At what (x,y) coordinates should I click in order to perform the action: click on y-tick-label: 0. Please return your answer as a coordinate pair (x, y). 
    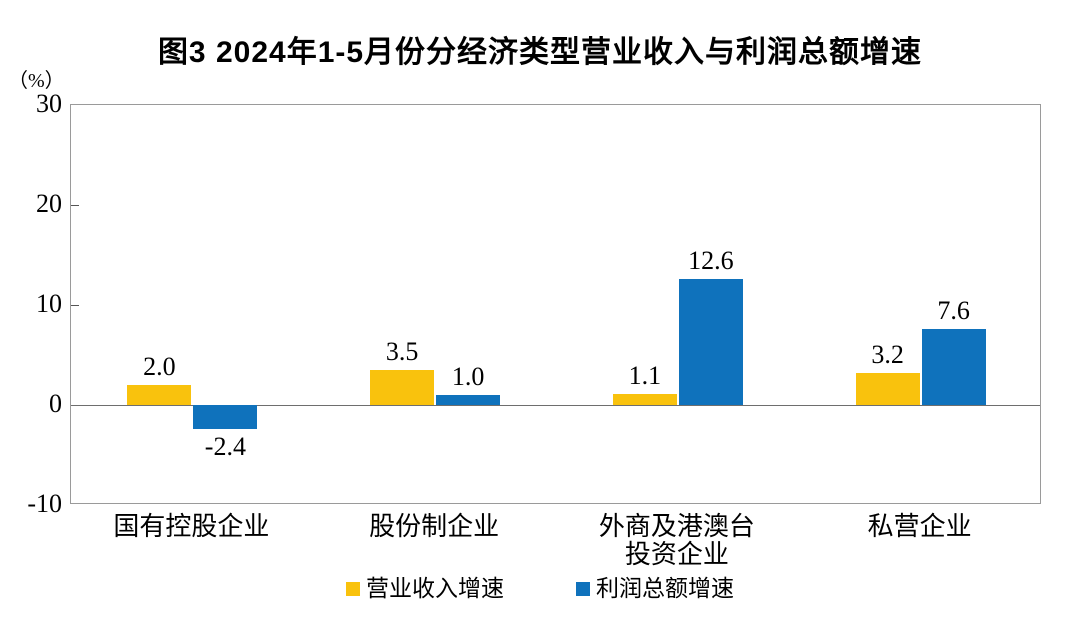
    Looking at the image, I should click on (55, 403).